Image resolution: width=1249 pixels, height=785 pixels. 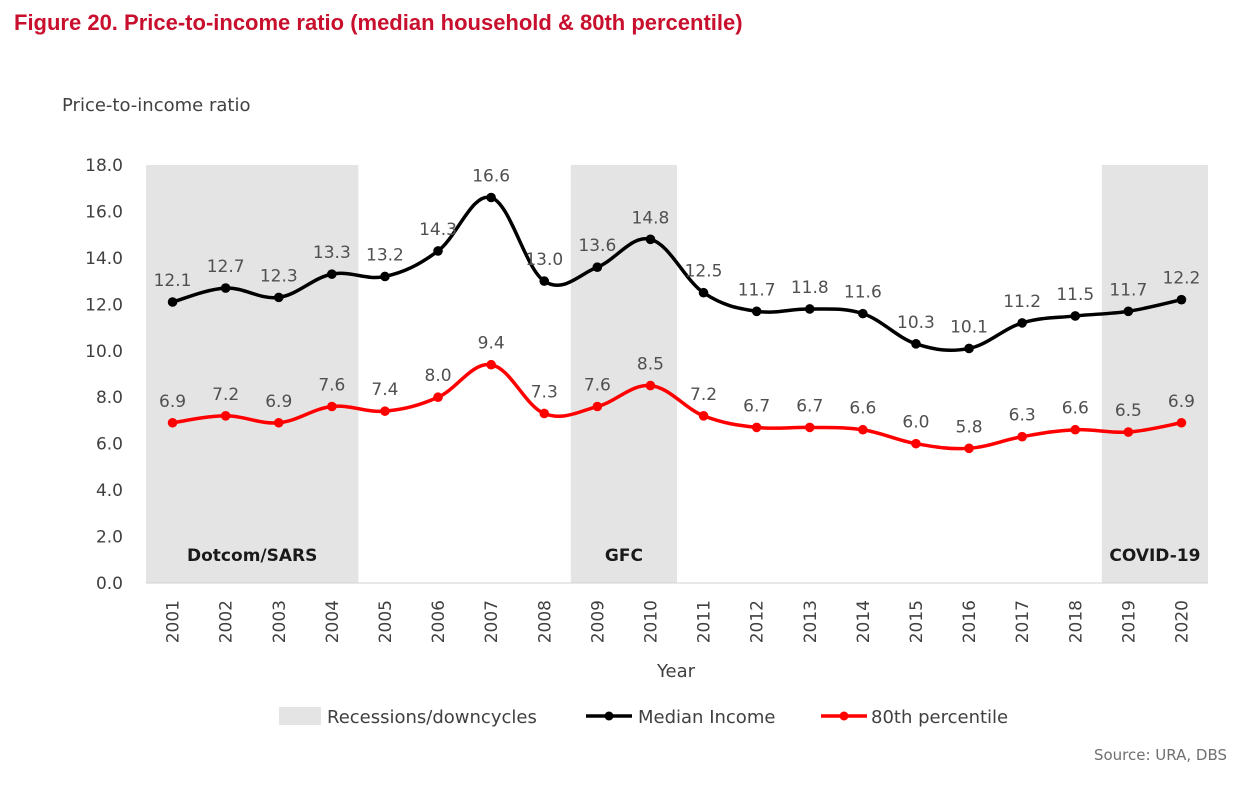 I want to click on x-tick-label: 2015, so click(x=917, y=621).